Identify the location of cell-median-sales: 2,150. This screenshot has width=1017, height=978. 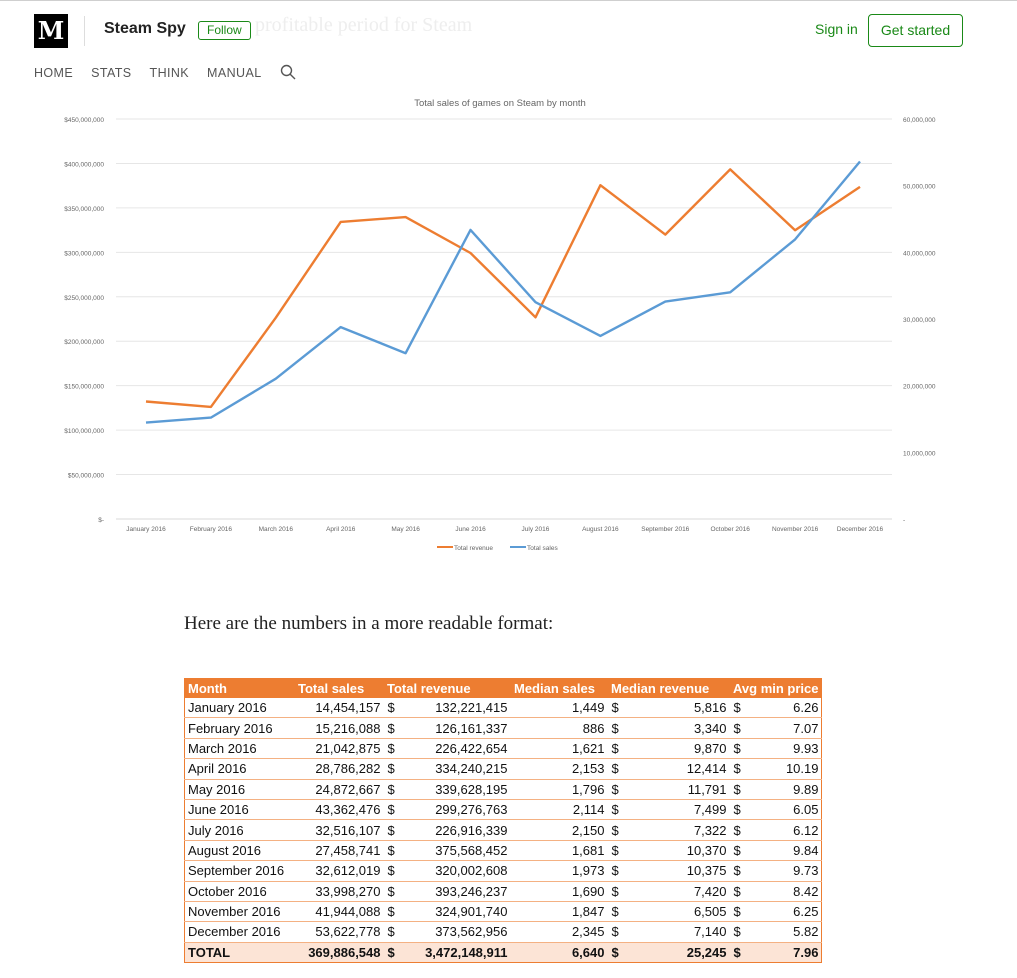
(559, 830).